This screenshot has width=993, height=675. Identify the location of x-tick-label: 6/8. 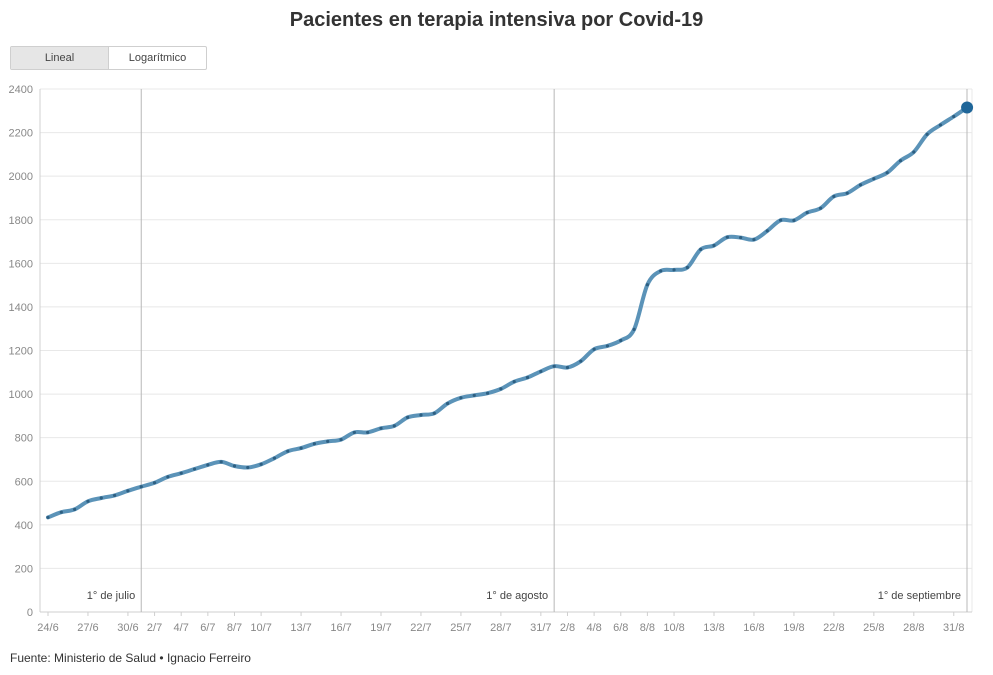
(620, 628).